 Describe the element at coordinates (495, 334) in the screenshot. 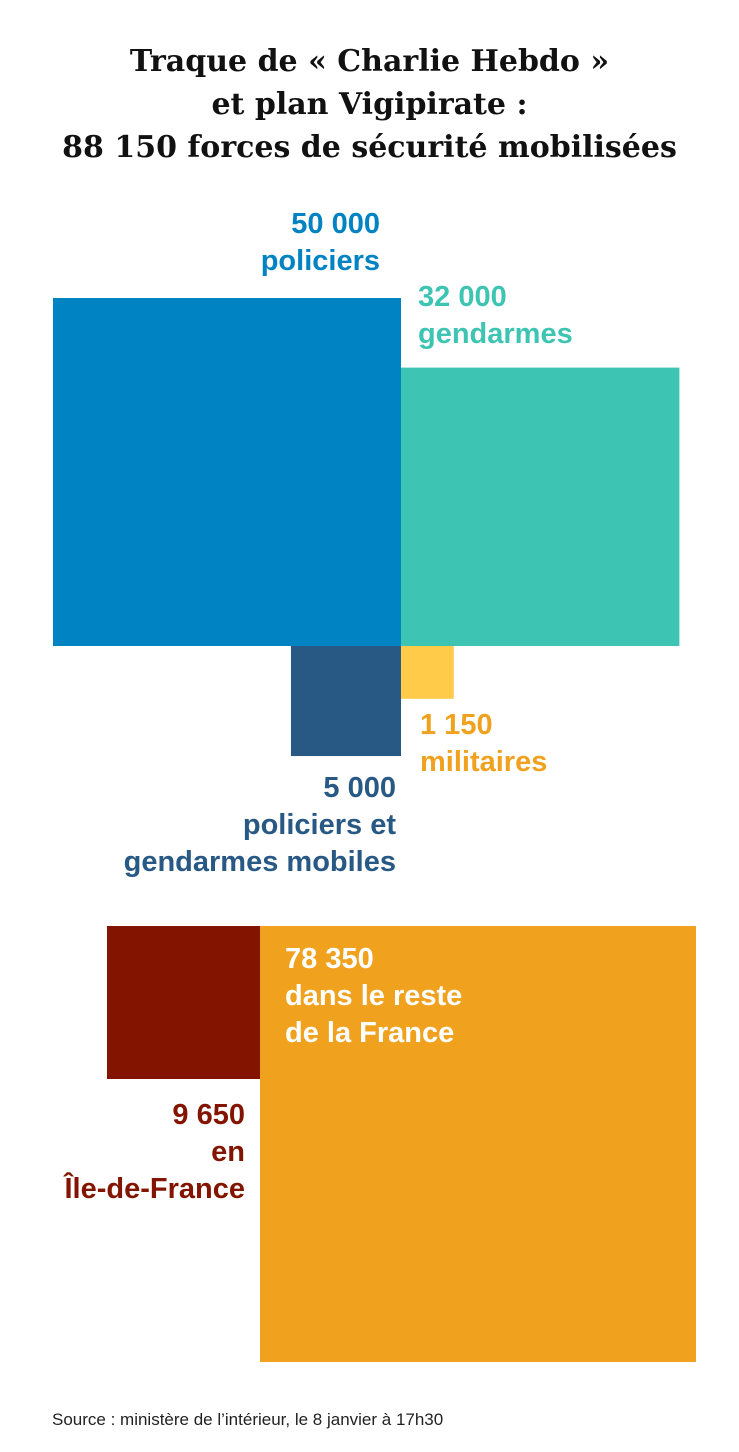

I see `text-label-gendarmes: gendarmes` at that location.